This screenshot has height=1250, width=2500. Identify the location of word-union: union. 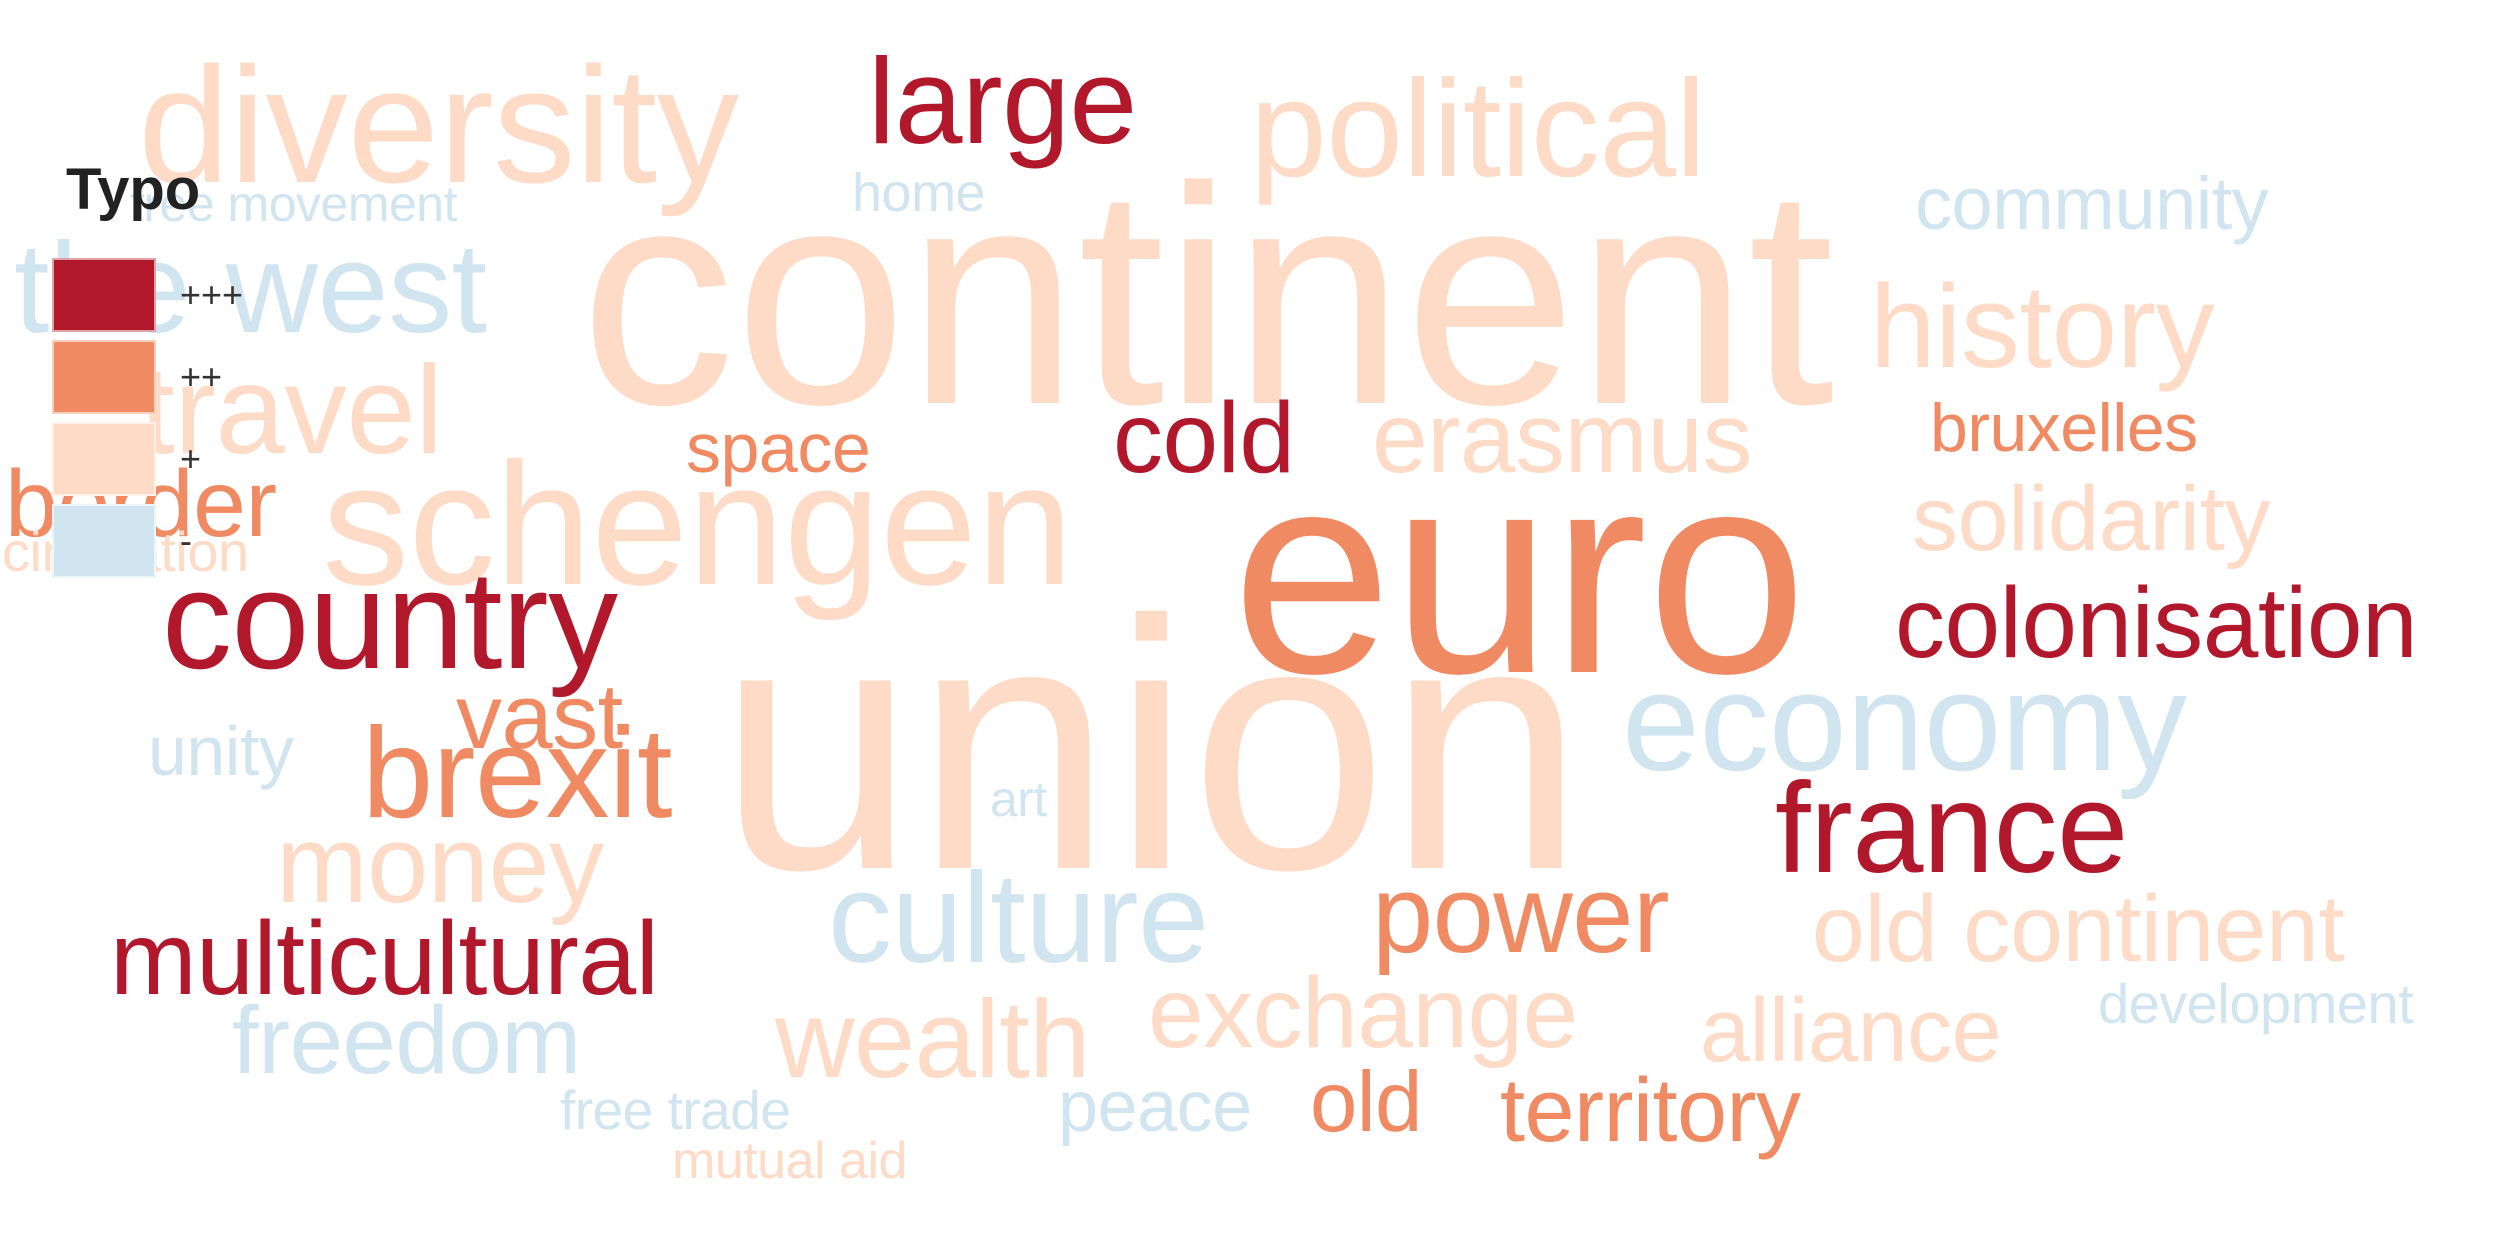
(1151, 745).